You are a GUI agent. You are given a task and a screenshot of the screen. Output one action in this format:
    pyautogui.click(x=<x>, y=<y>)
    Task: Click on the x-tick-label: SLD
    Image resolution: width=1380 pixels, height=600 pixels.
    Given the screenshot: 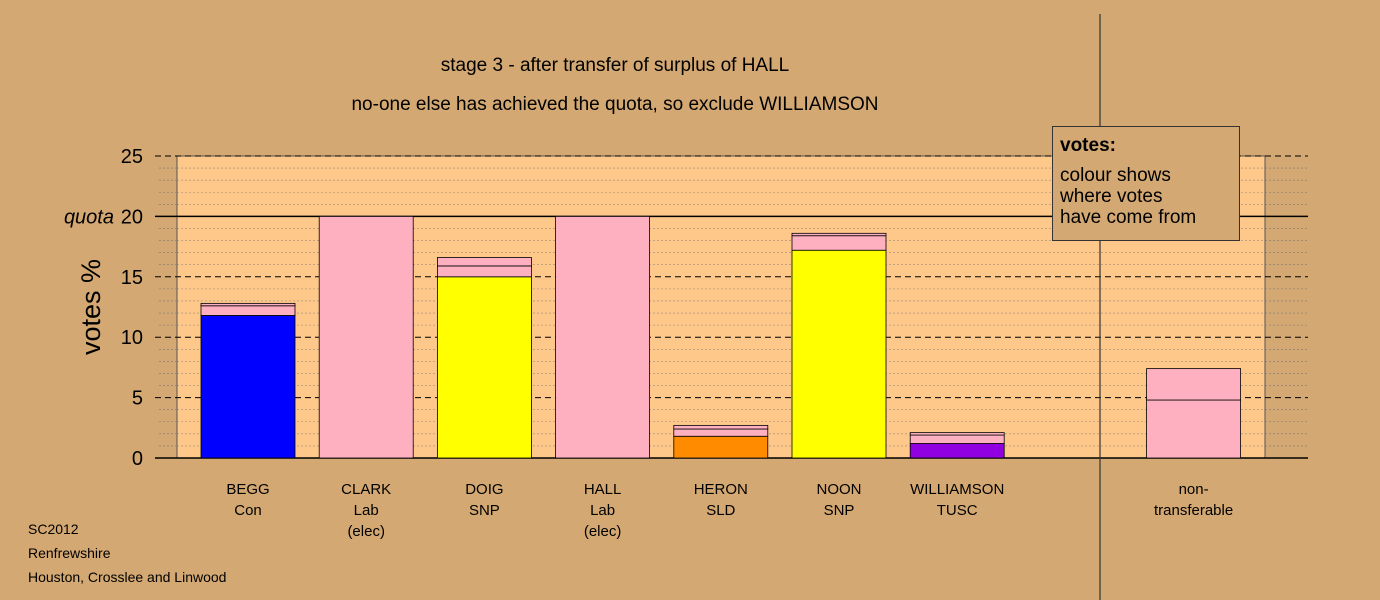 What is the action you would take?
    pyautogui.click(x=720, y=510)
    